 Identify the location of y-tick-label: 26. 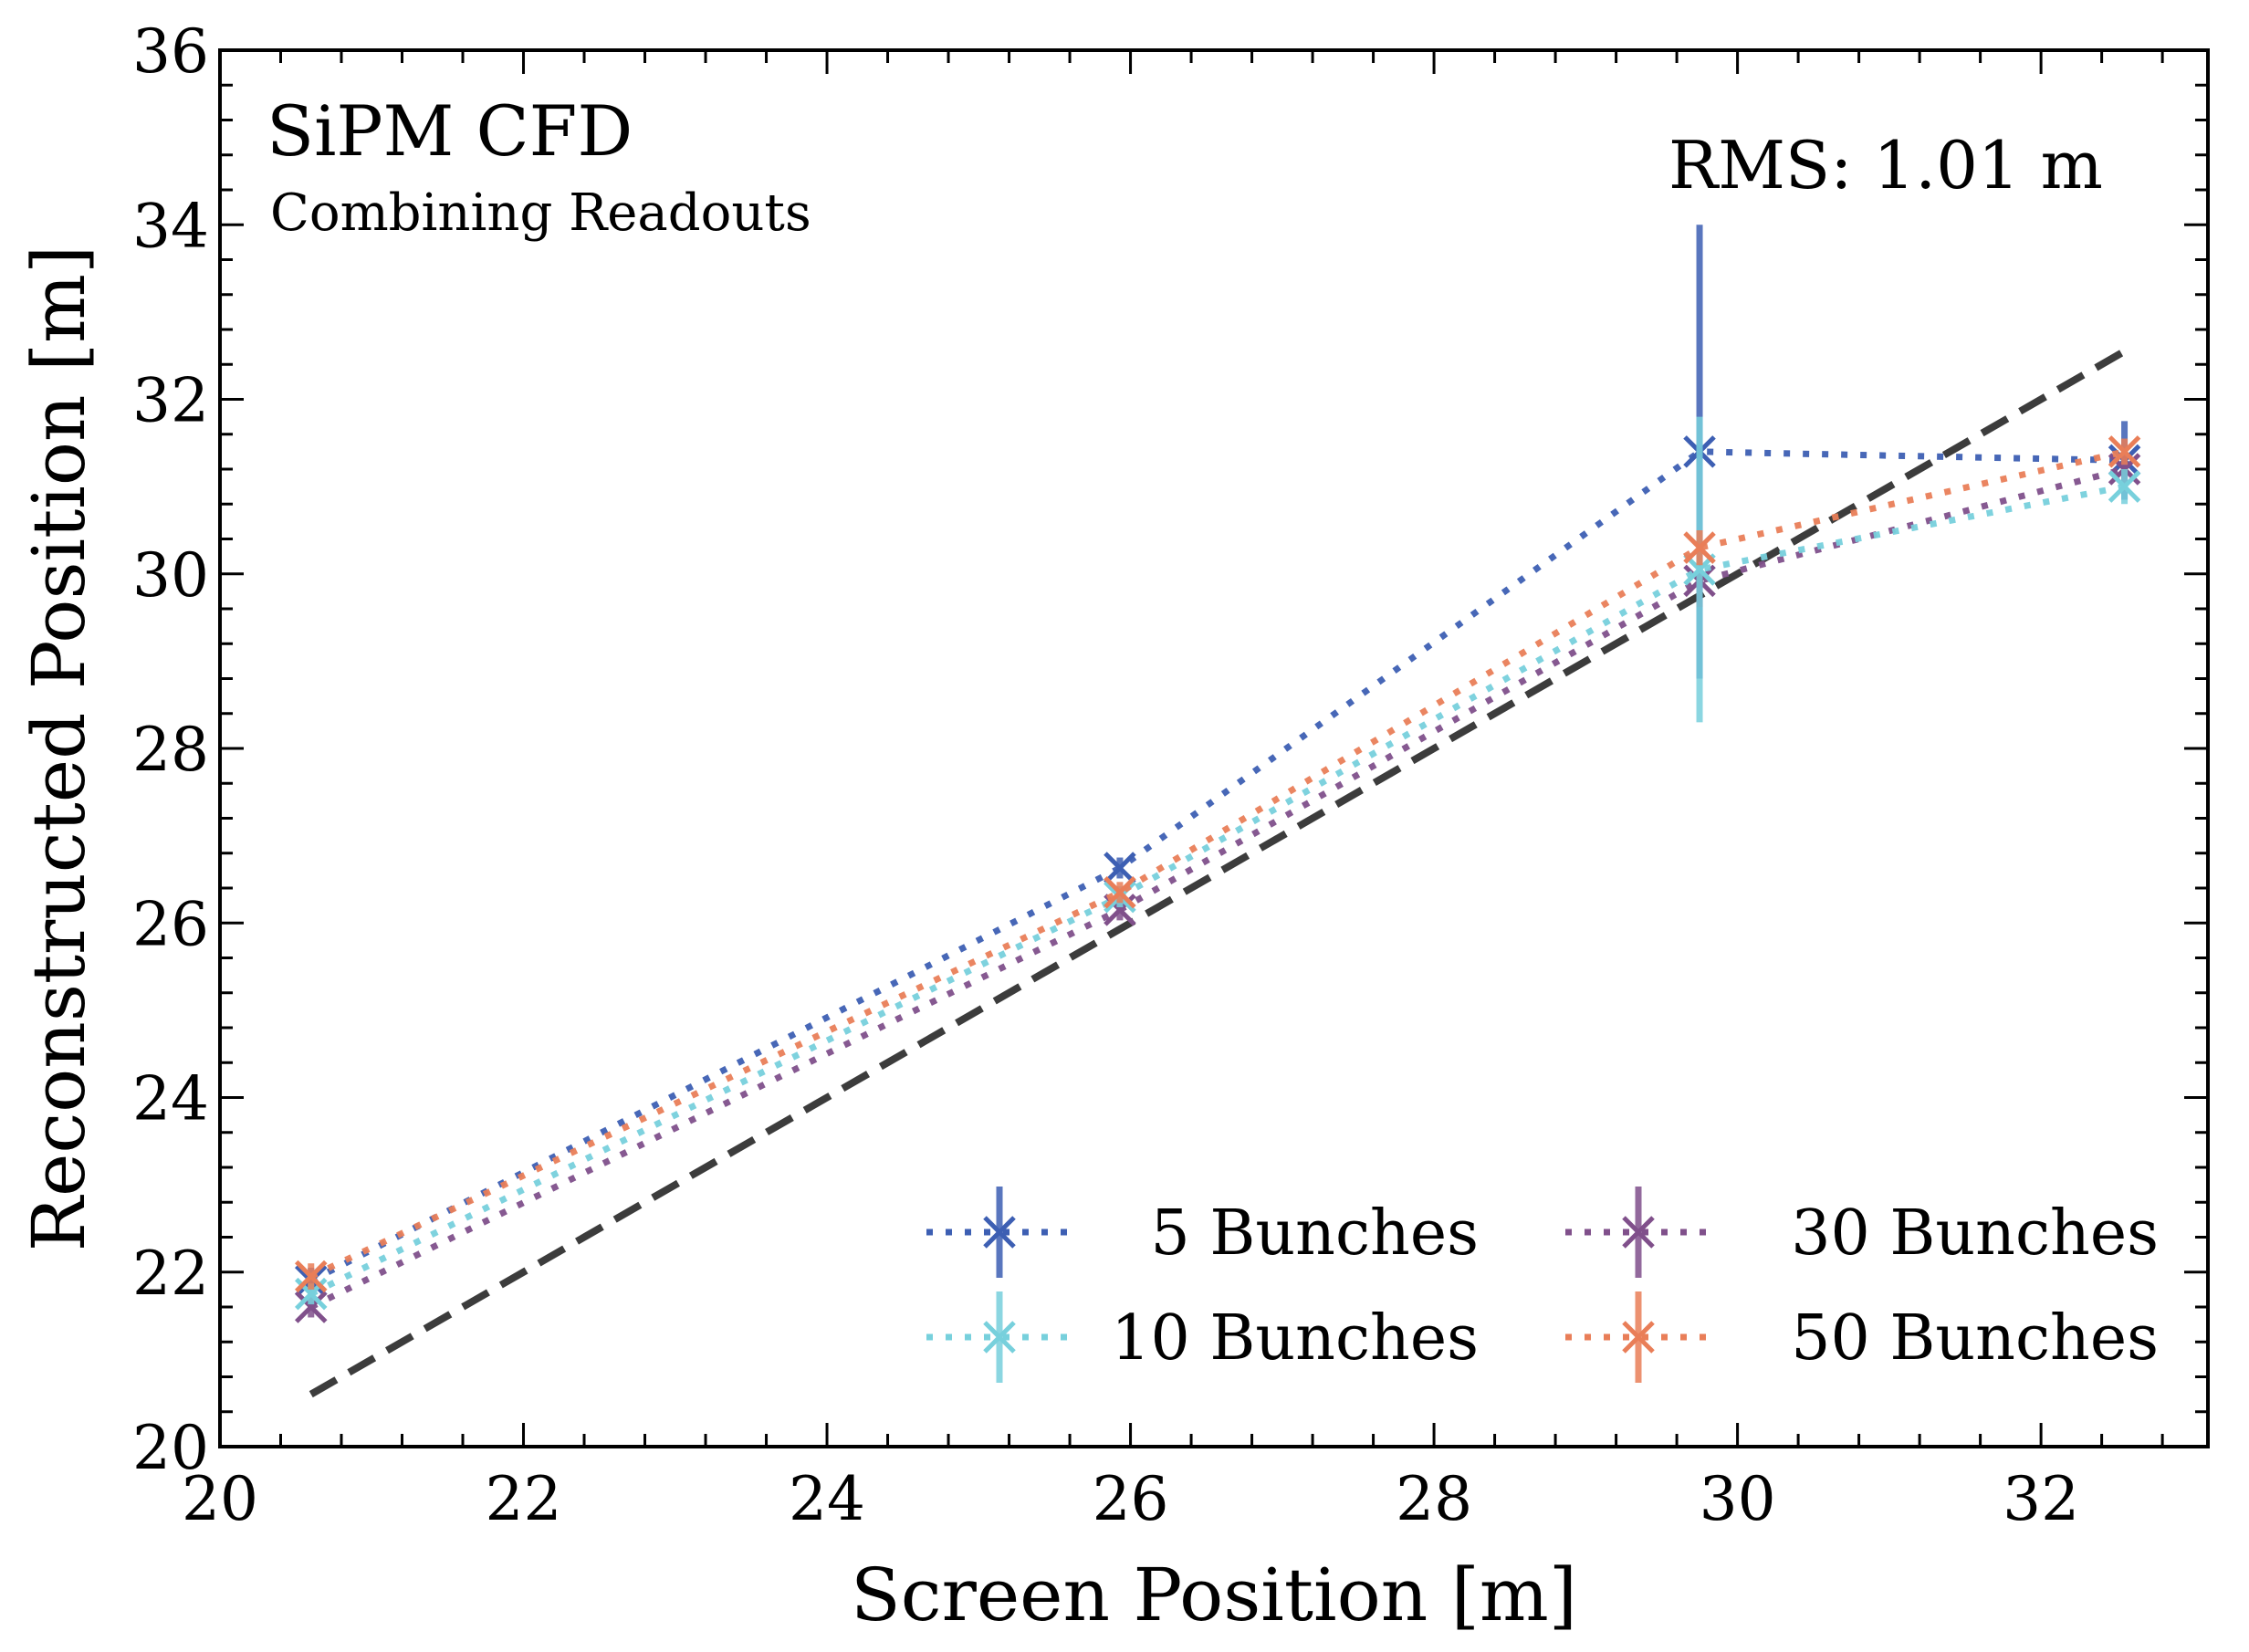
(170, 924).